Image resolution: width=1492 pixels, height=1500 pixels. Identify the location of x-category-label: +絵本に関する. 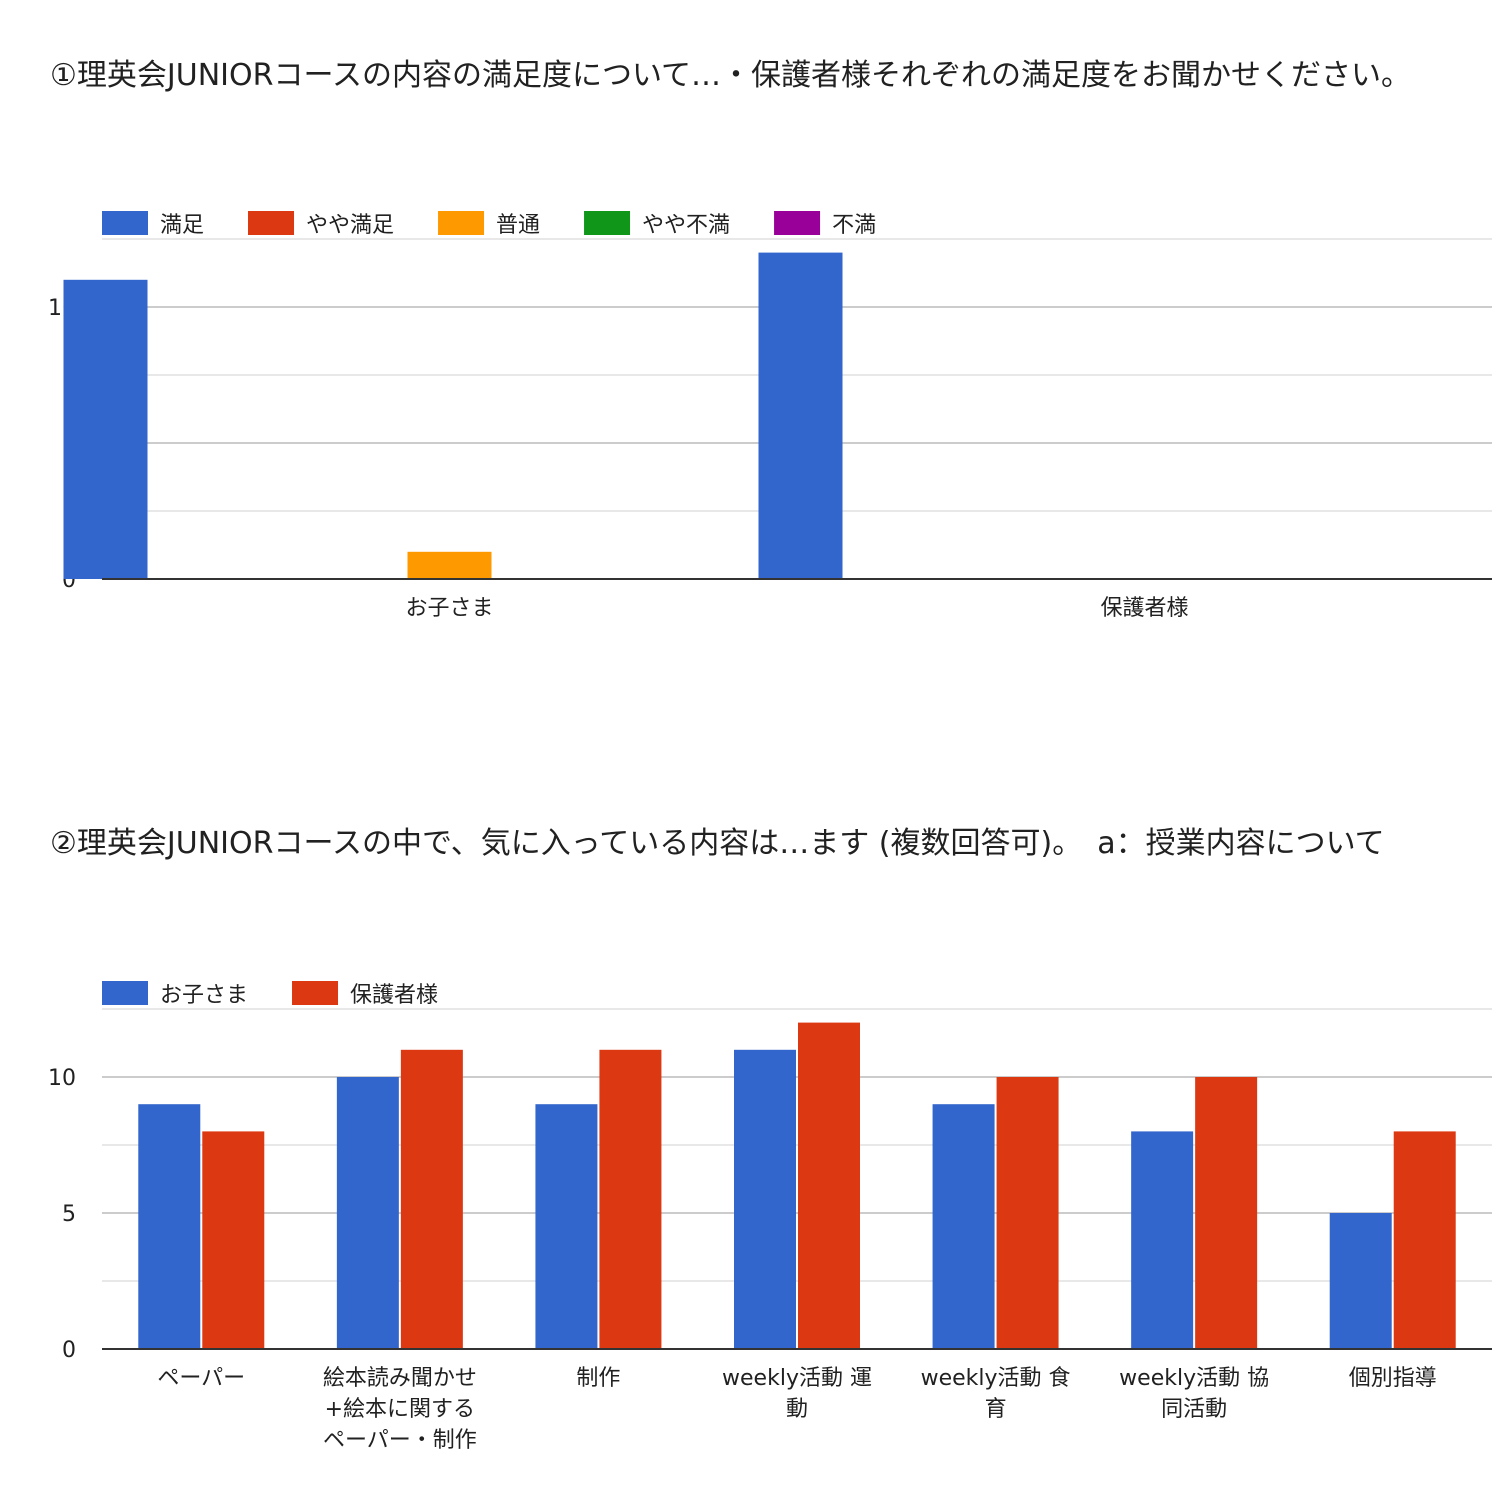
(400, 1409).